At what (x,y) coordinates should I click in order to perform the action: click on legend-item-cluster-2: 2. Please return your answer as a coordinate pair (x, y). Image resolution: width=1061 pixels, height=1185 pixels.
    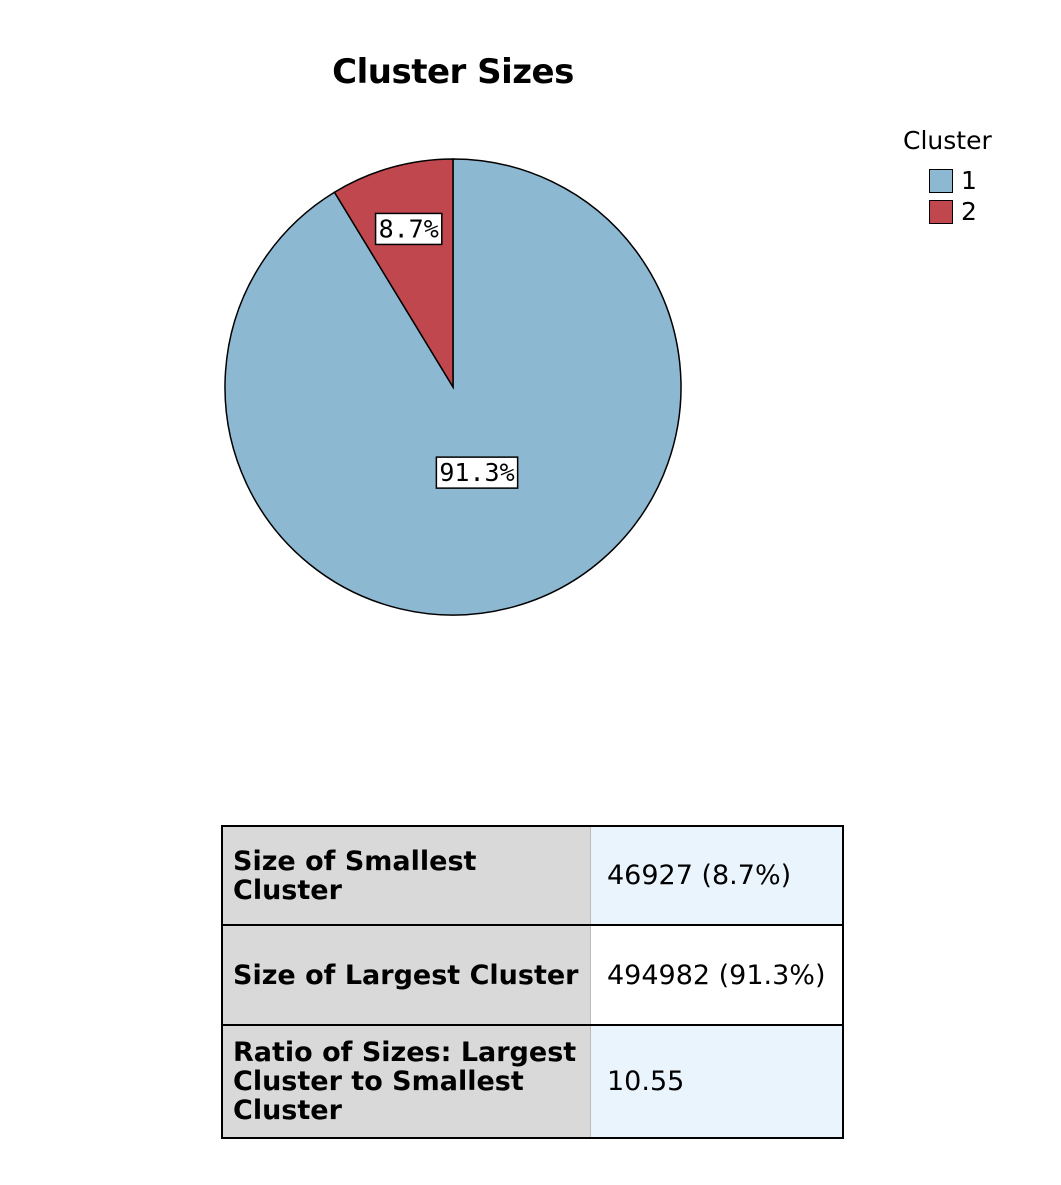
    Looking at the image, I should click on (974, 211).